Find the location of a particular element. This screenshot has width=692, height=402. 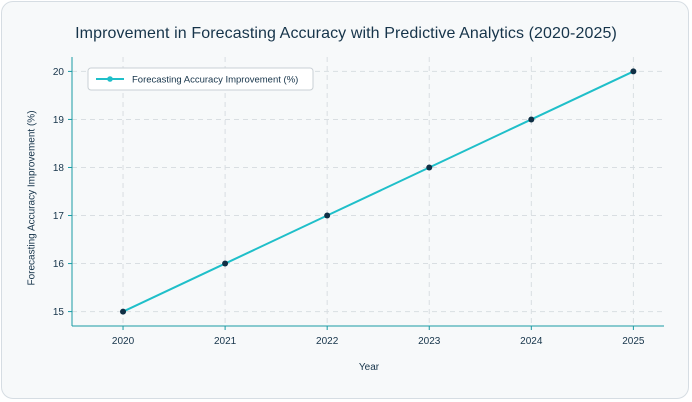

x-tick-label: 2022 is located at coordinates (327, 341).